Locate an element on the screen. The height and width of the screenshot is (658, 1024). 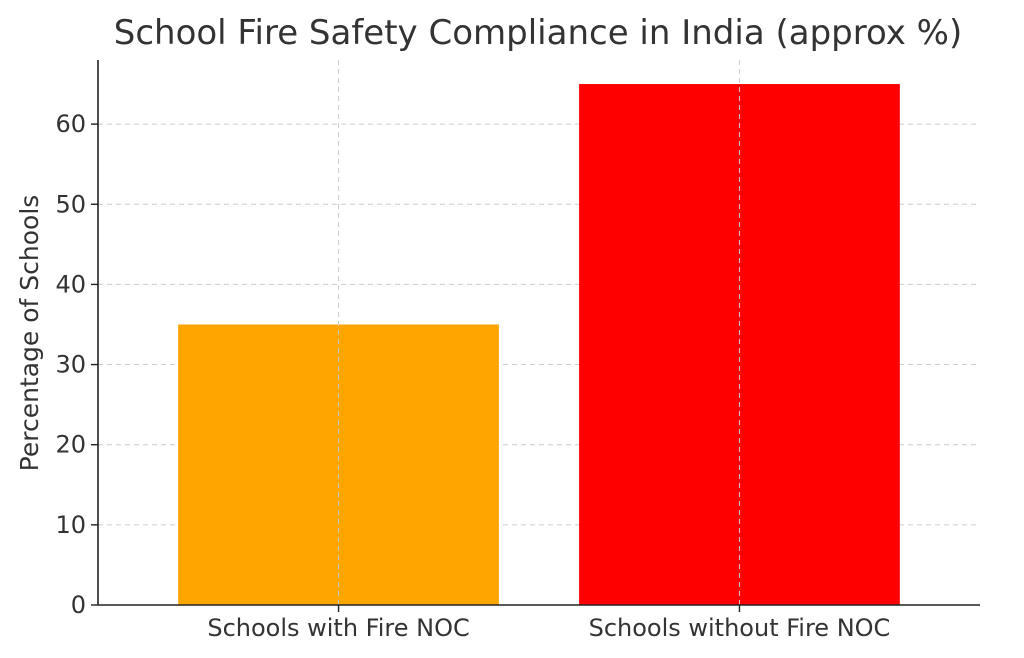
y-tick-label: 20 is located at coordinates (70, 445).